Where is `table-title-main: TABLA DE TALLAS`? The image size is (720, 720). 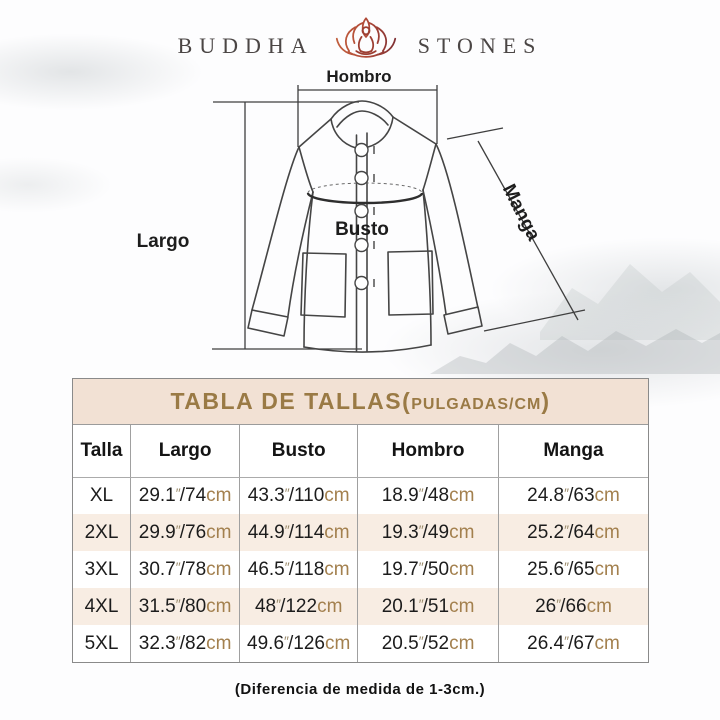 table-title-main: TABLA DE TALLAS is located at coordinates (286, 401).